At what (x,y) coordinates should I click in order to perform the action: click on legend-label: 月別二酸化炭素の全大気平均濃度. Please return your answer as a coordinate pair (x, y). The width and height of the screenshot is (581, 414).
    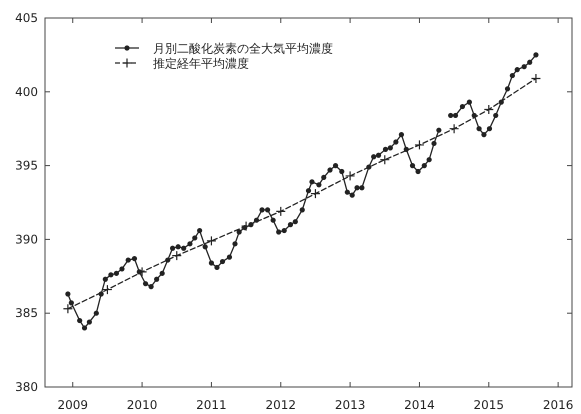
    Looking at the image, I should click on (243, 49).